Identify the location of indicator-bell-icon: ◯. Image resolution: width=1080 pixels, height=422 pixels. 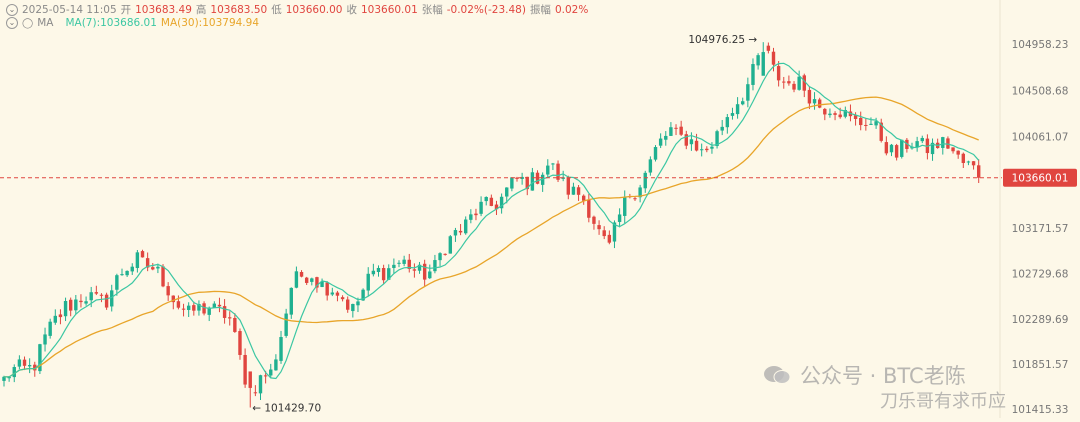
(28, 23).